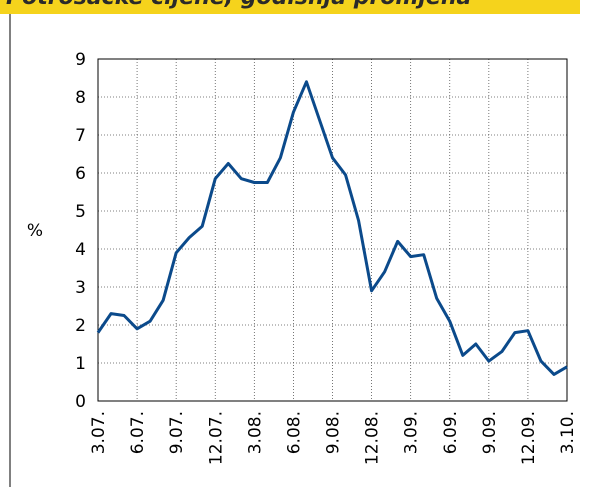  What do you see at coordinates (80, 402) in the screenshot?
I see `y-tick-label: 0` at bounding box center [80, 402].